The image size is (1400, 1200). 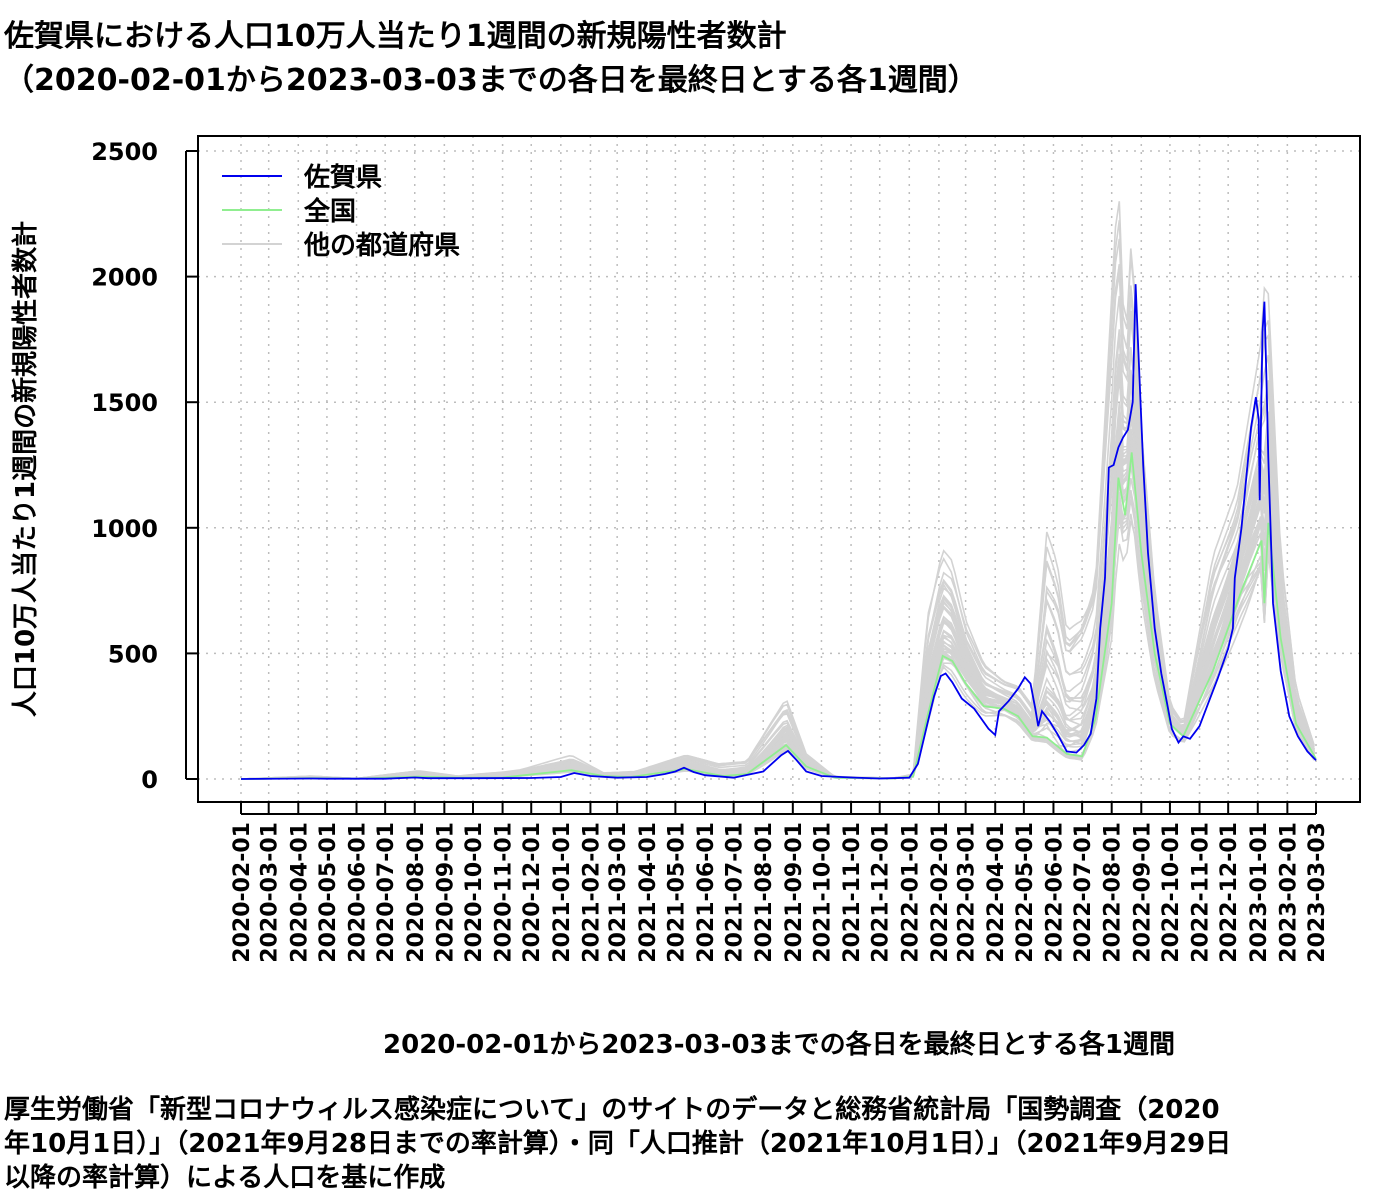 What do you see at coordinates (133, 654) in the screenshot?
I see `y-tick-label: 500` at bounding box center [133, 654].